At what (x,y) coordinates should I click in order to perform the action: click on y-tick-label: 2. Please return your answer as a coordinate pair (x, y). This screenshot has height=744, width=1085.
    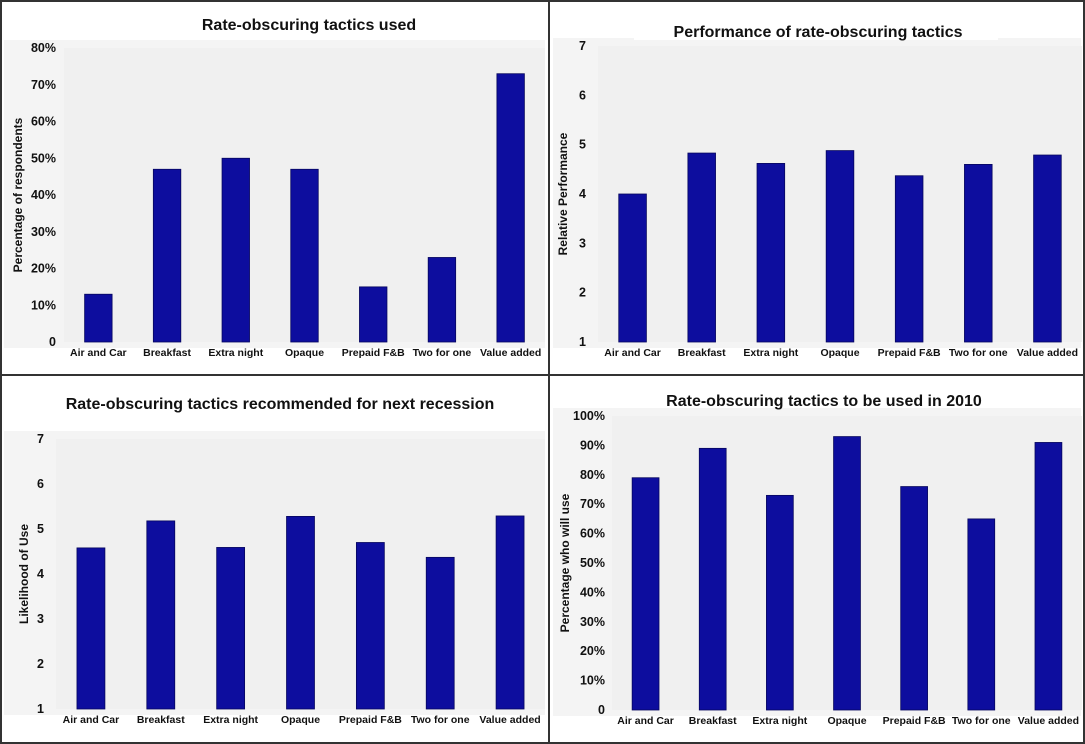
    Looking at the image, I should click on (582, 293).